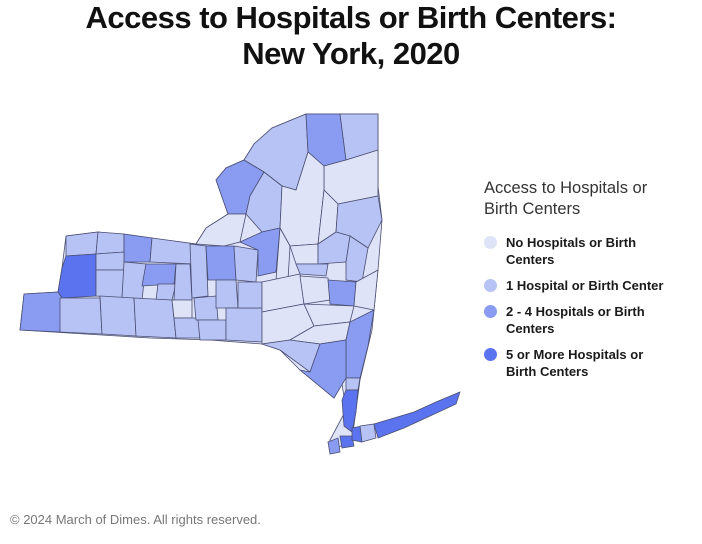 Image resolution: width=702 pixels, height=544 pixels. I want to click on county-chemung, so click(187, 328).